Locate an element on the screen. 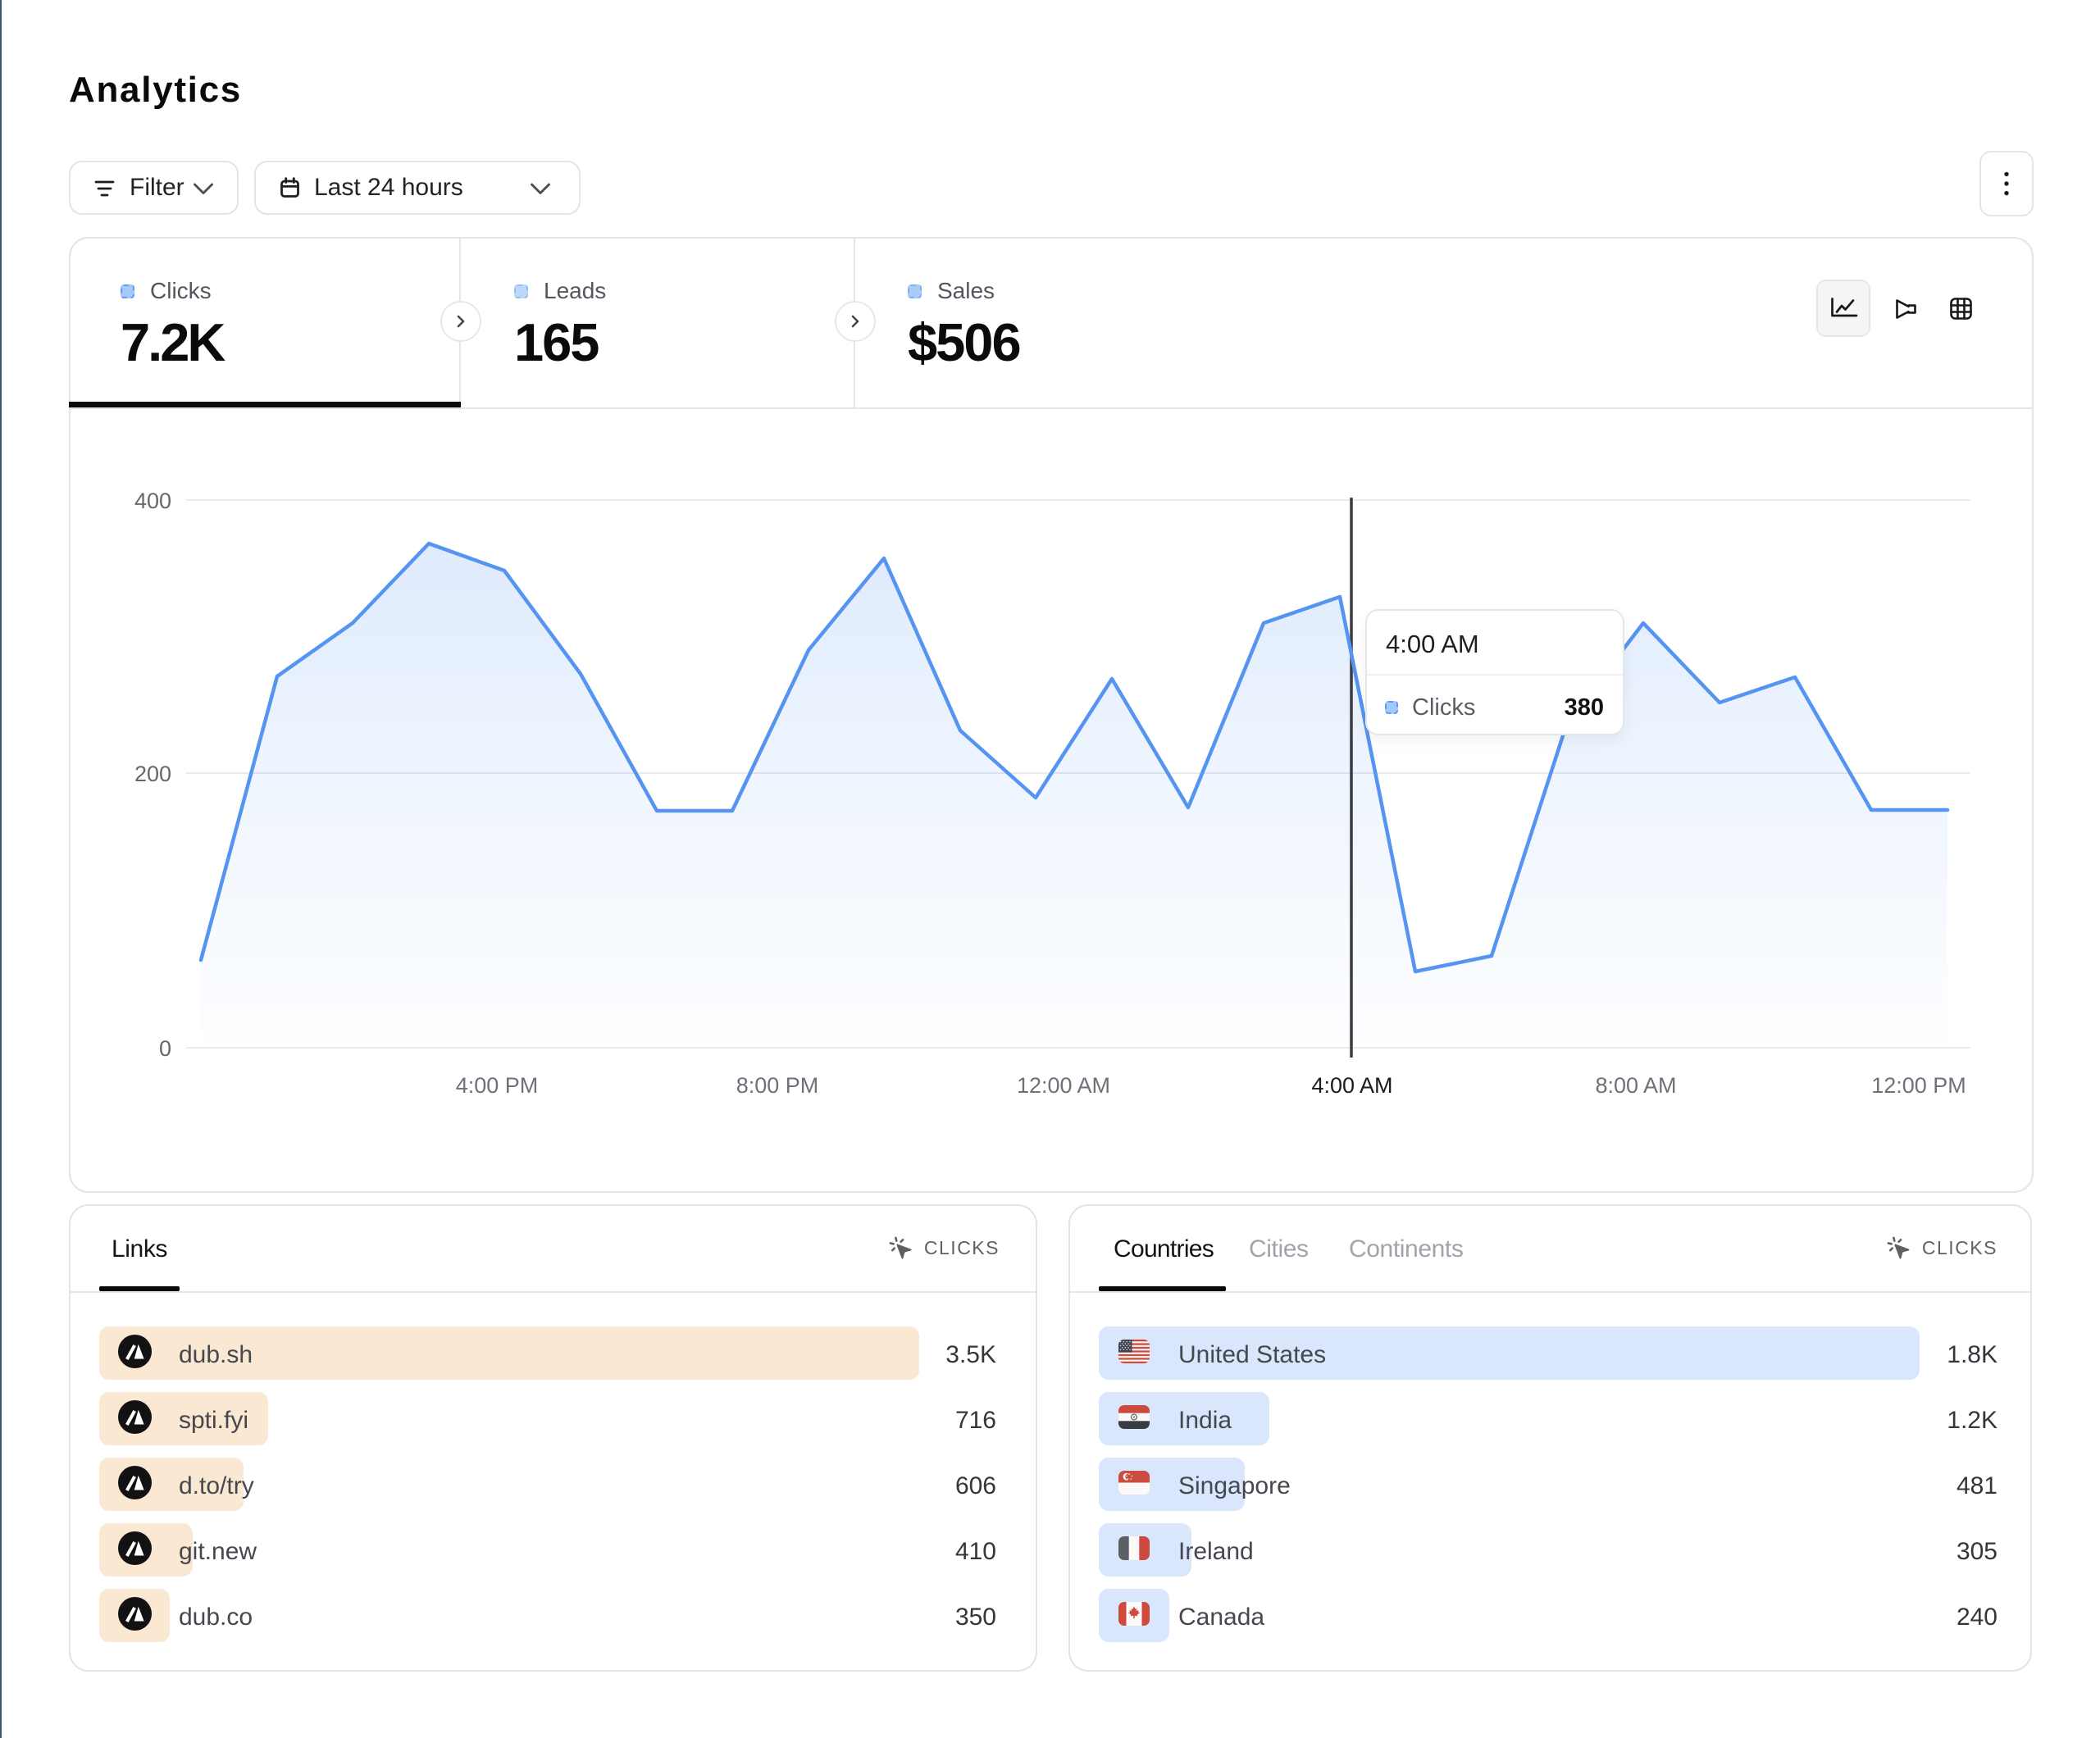  svg-text: 4:00 PM is located at coordinates (497, 1085).